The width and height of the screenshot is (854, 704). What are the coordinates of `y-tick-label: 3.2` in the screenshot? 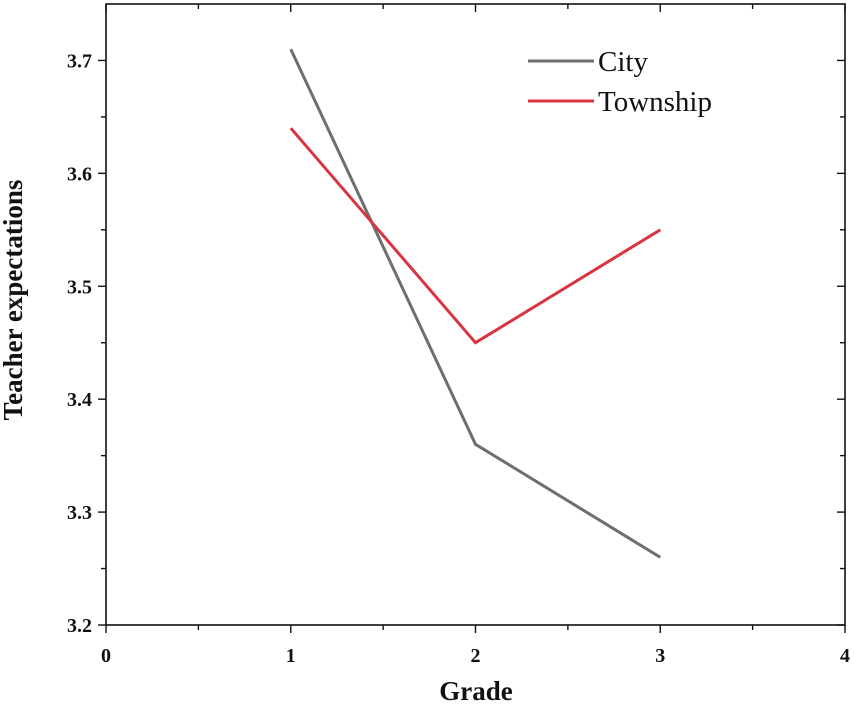 It's located at (79, 626).